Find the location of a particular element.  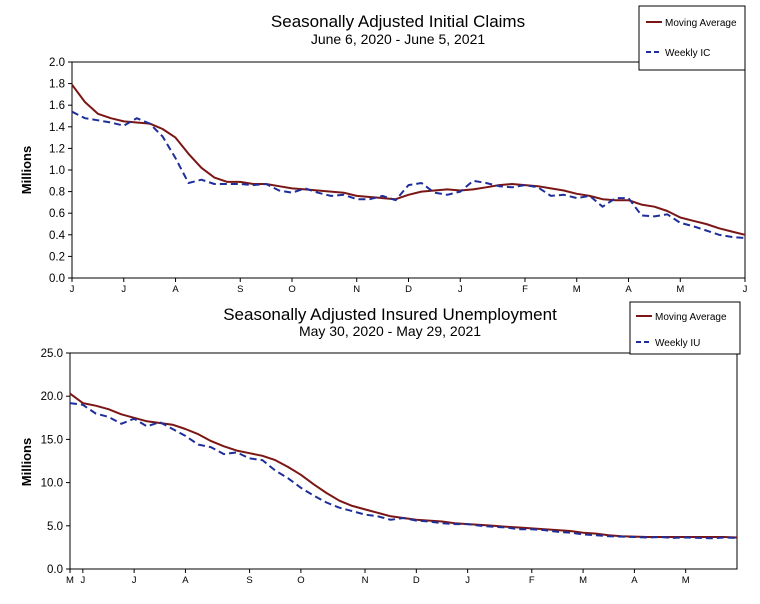

initial-claims-ytick-label: 0.8 is located at coordinates (57, 193).